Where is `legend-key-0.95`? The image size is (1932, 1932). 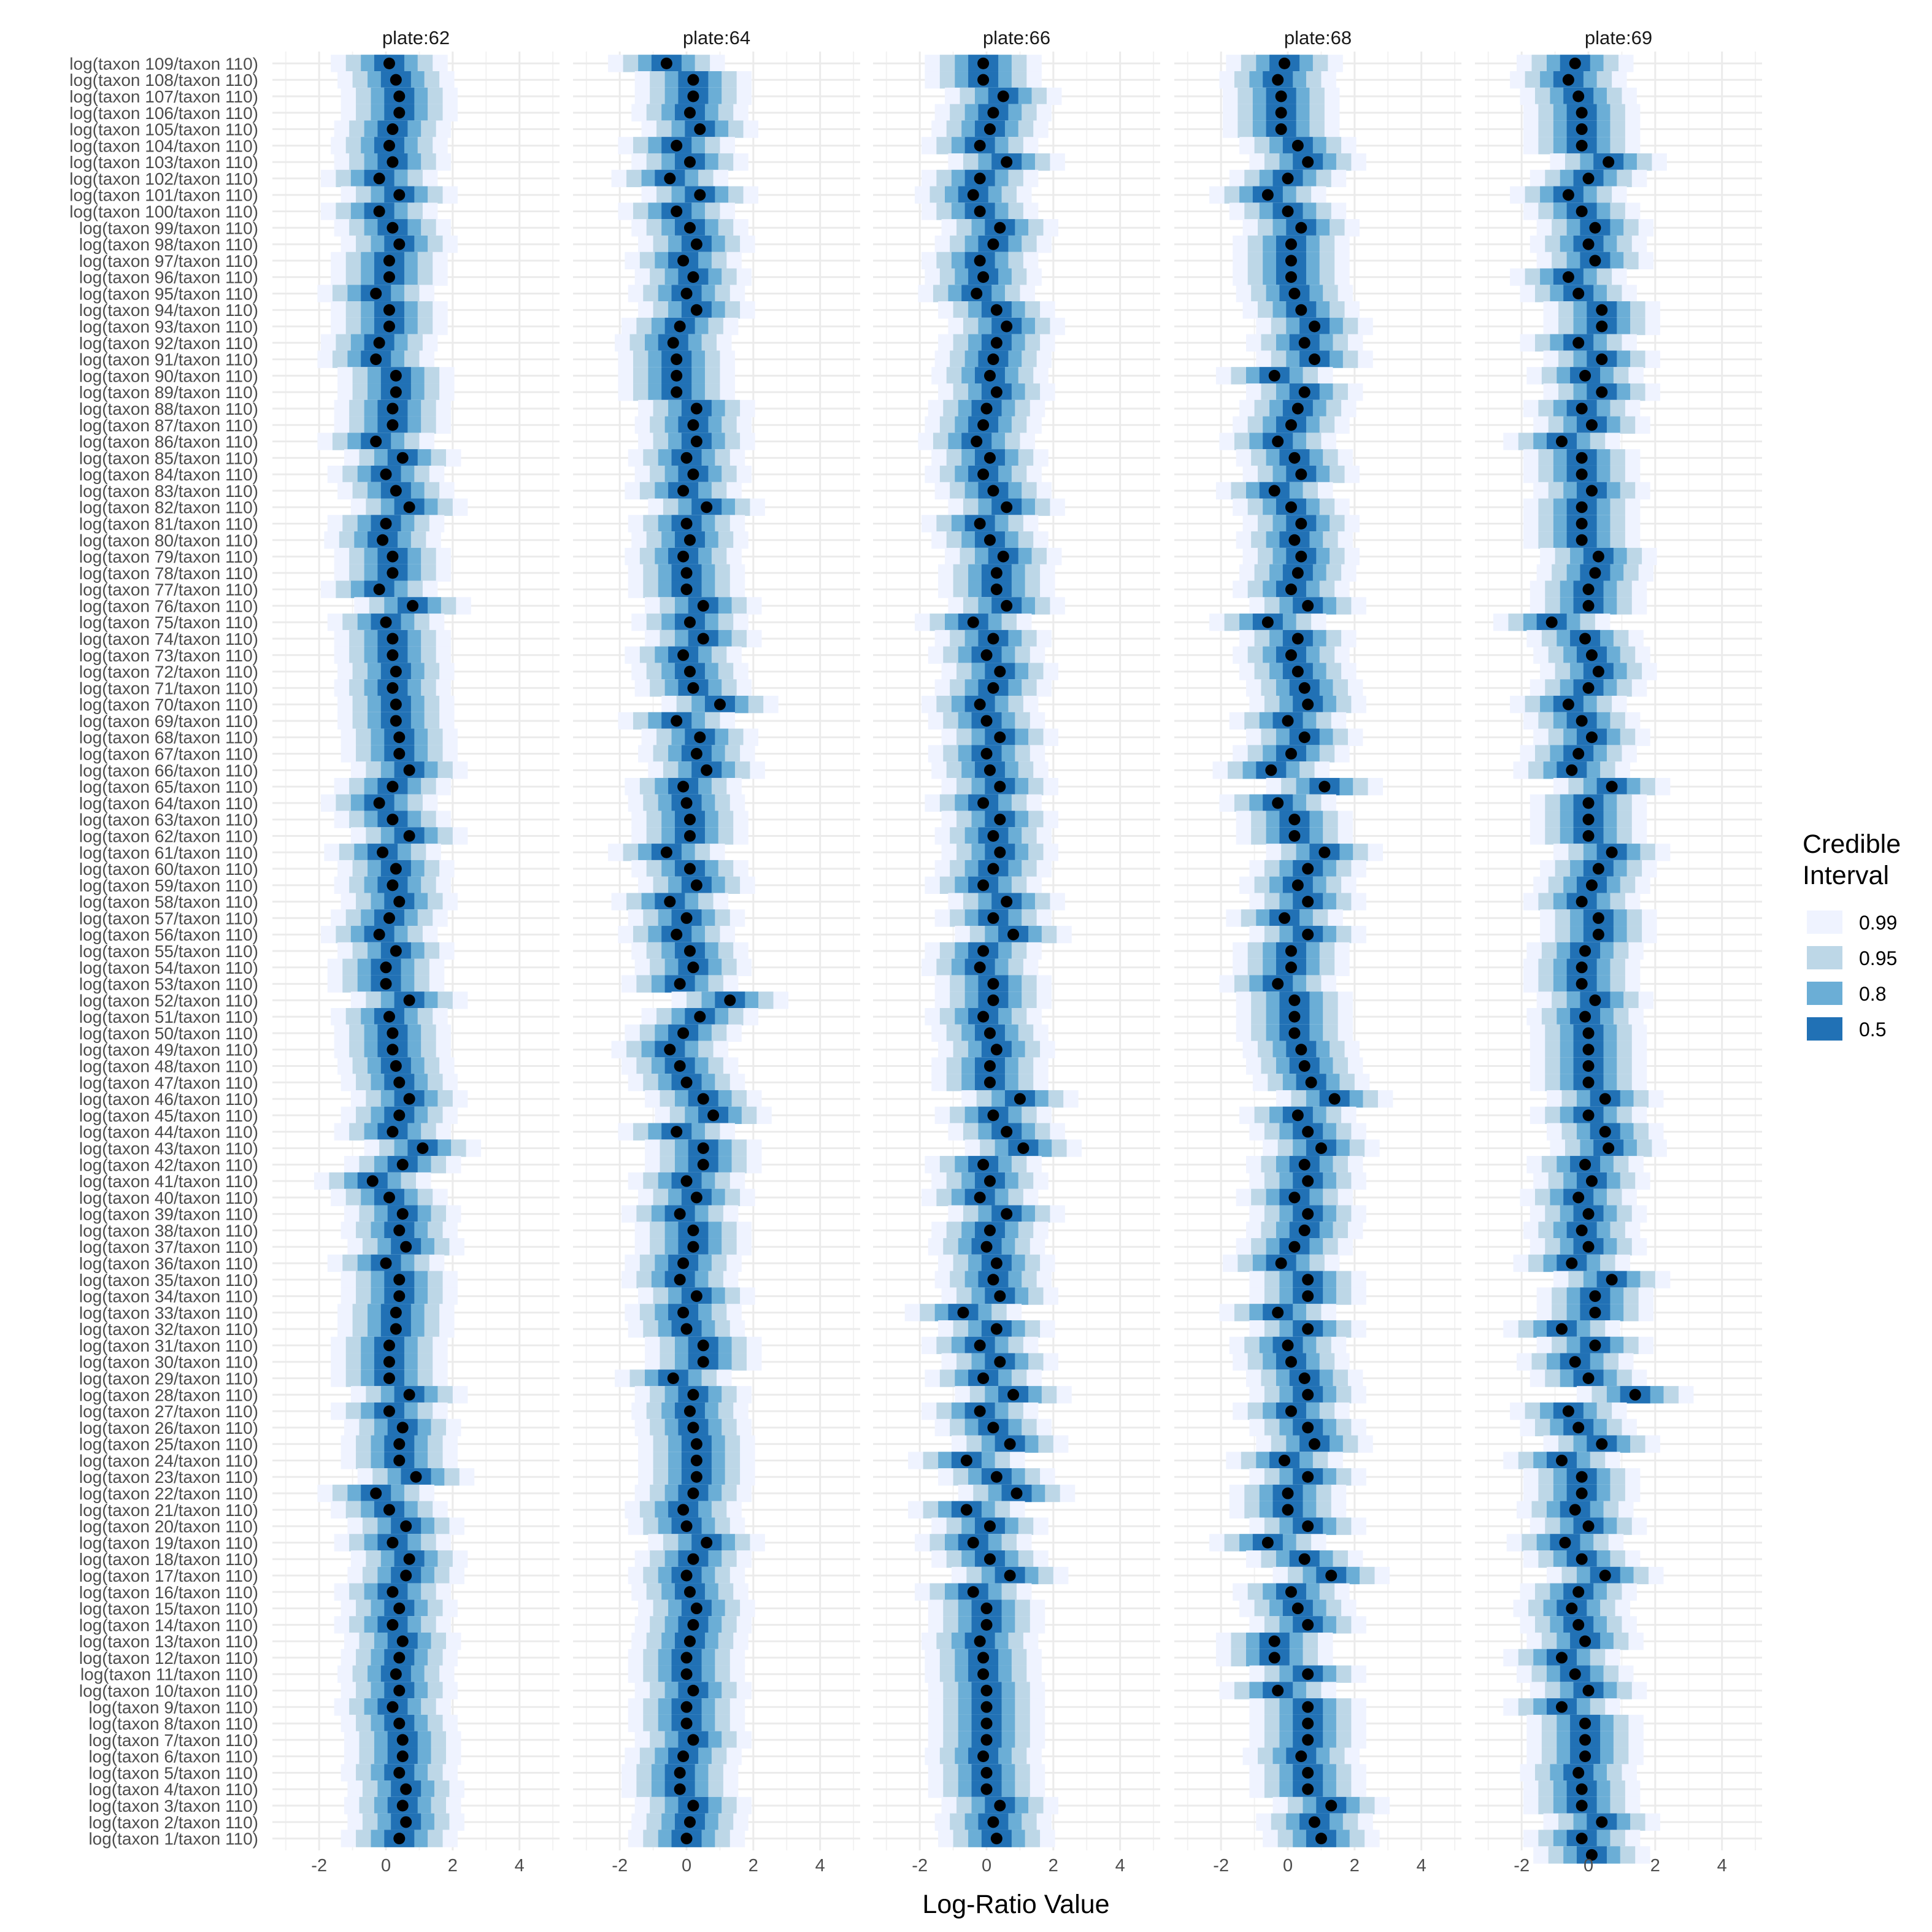
legend-key-0.95 is located at coordinates (1824, 957).